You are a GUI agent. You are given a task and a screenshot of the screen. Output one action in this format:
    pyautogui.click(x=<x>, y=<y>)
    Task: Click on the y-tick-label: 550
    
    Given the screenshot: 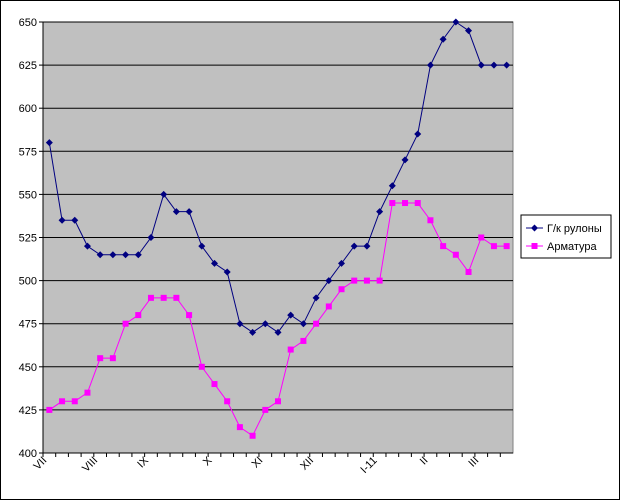 What is the action you would take?
    pyautogui.click(x=28, y=195)
    